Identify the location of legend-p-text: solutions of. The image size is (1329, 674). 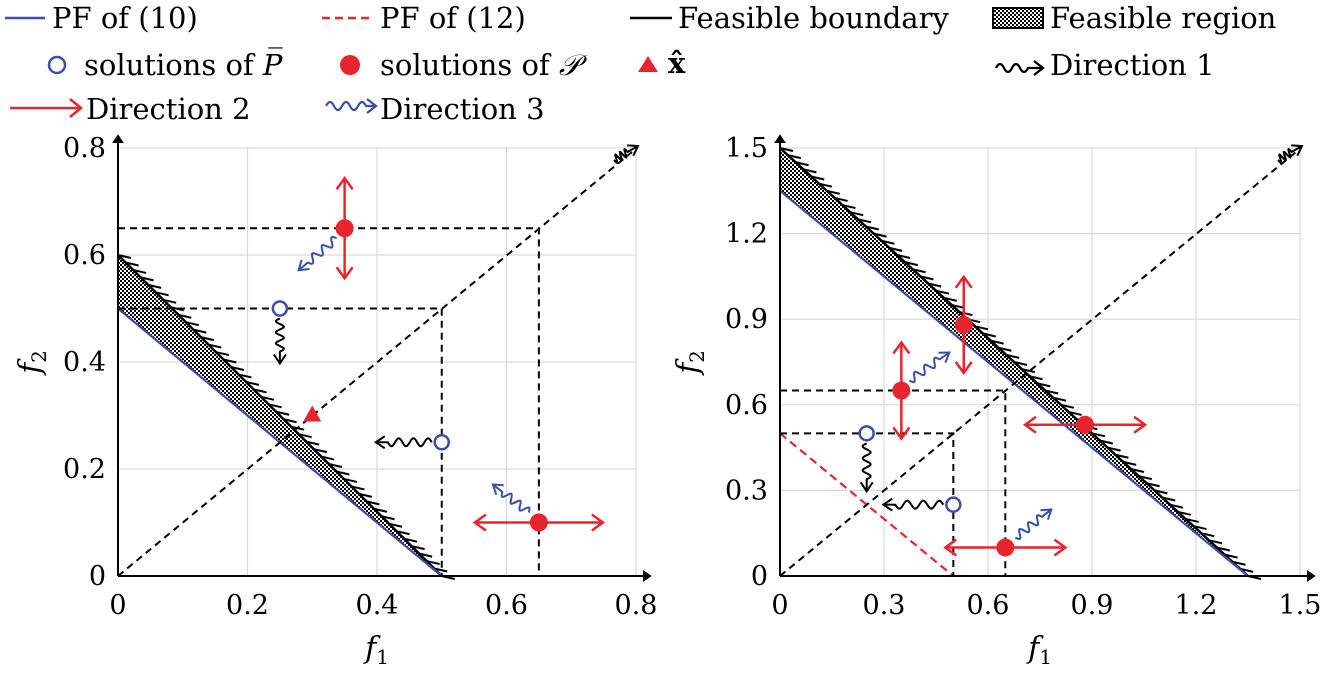
(465, 65).